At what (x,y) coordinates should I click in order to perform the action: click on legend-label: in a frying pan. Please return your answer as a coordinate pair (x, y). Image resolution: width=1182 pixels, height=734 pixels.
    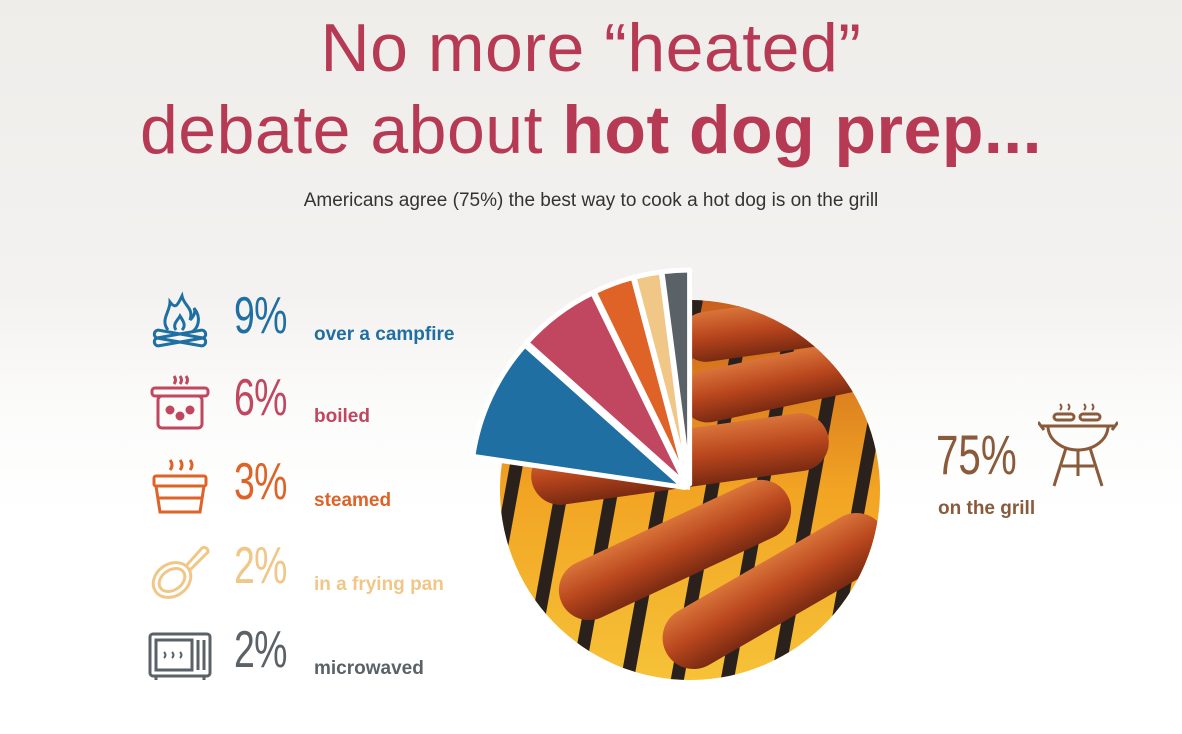
    Looking at the image, I should click on (379, 584).